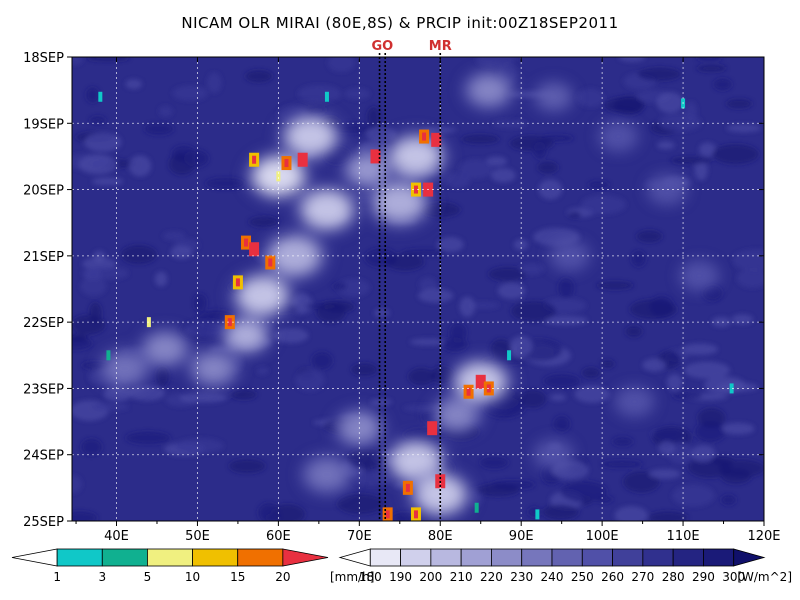 The height and width of the screenshot is (600, 800). Describe the element at coordinates (192, 577) in the screenshot. I see `colorbar-label: 10` at that location.